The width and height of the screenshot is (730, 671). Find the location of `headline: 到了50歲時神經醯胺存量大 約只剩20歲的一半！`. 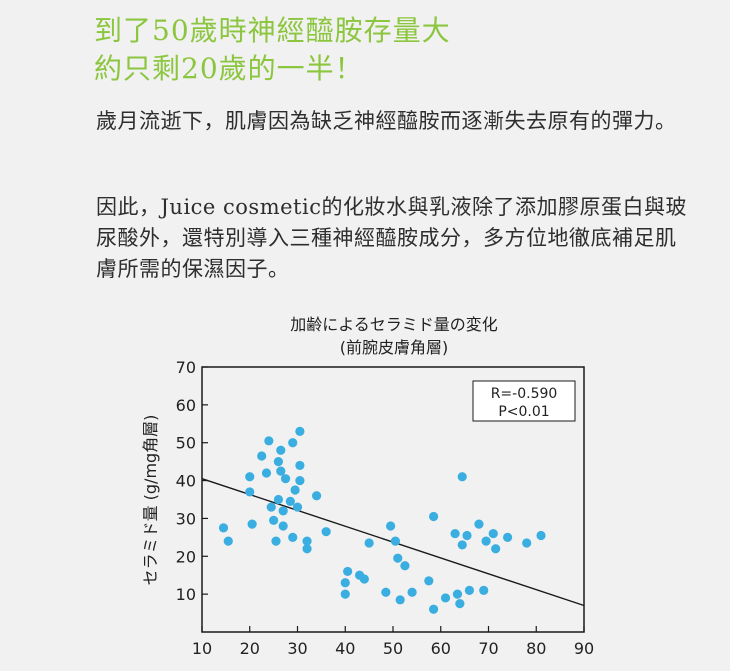

headline: 到了50歲時神經醯胺存量大 約只剩20歲的一半！ is located at coordinates (272, 50).